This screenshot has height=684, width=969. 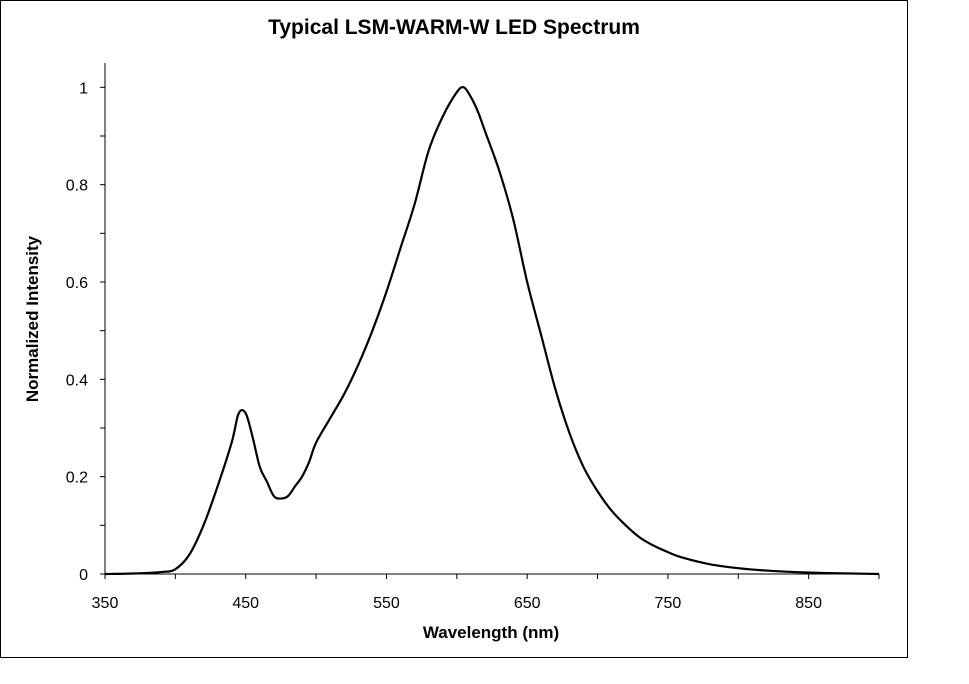 What do you see at coordinates (105, 603) in the screenshot?
I see `x-tick-label: 350` at bounding box center [105, 603].